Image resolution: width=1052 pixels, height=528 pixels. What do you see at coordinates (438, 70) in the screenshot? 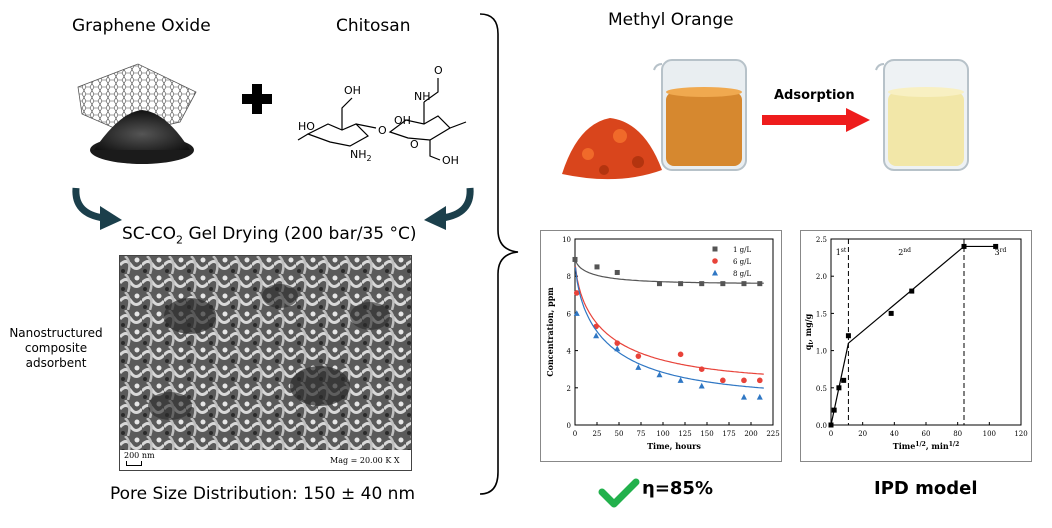
I see `chitosan-atom-o2: O` at bounding box center [438, 70].